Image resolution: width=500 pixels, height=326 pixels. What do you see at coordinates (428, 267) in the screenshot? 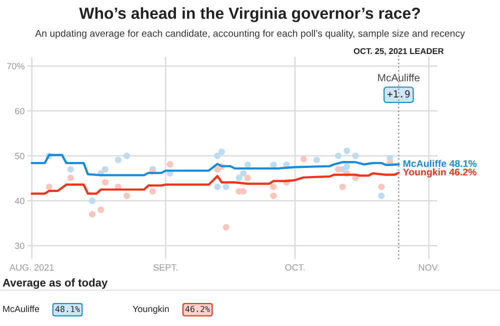
I see `x-tick-label: NOV.` at bounding box center [428, 267].